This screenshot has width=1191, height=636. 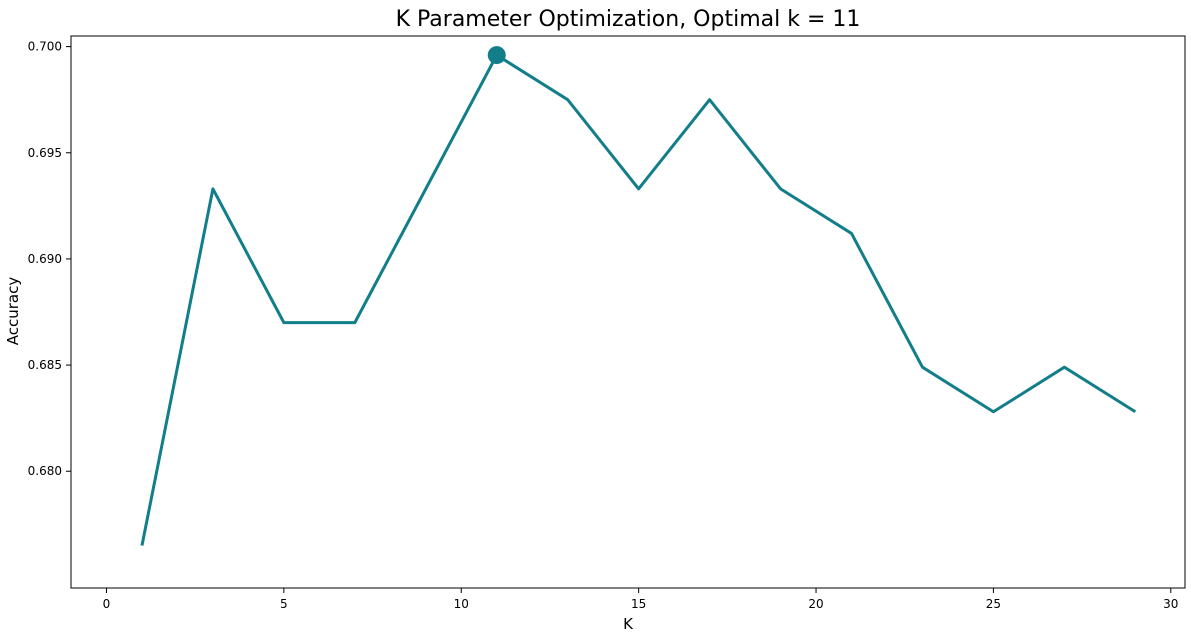 What do you see at coordinates (815, 604) in the screenshot?
I see `x-tick-label: 20` at bounding box center [815, 604].